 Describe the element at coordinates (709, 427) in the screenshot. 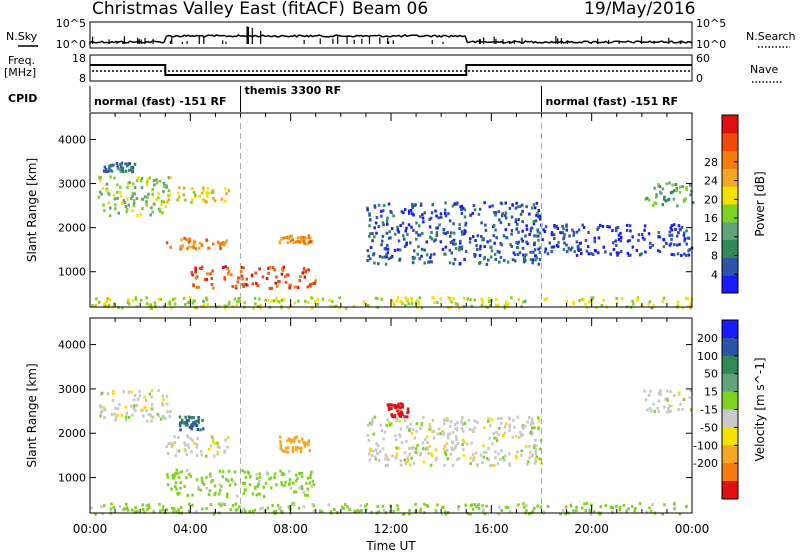

I see `colorbar-tick-label: -50` at that location.